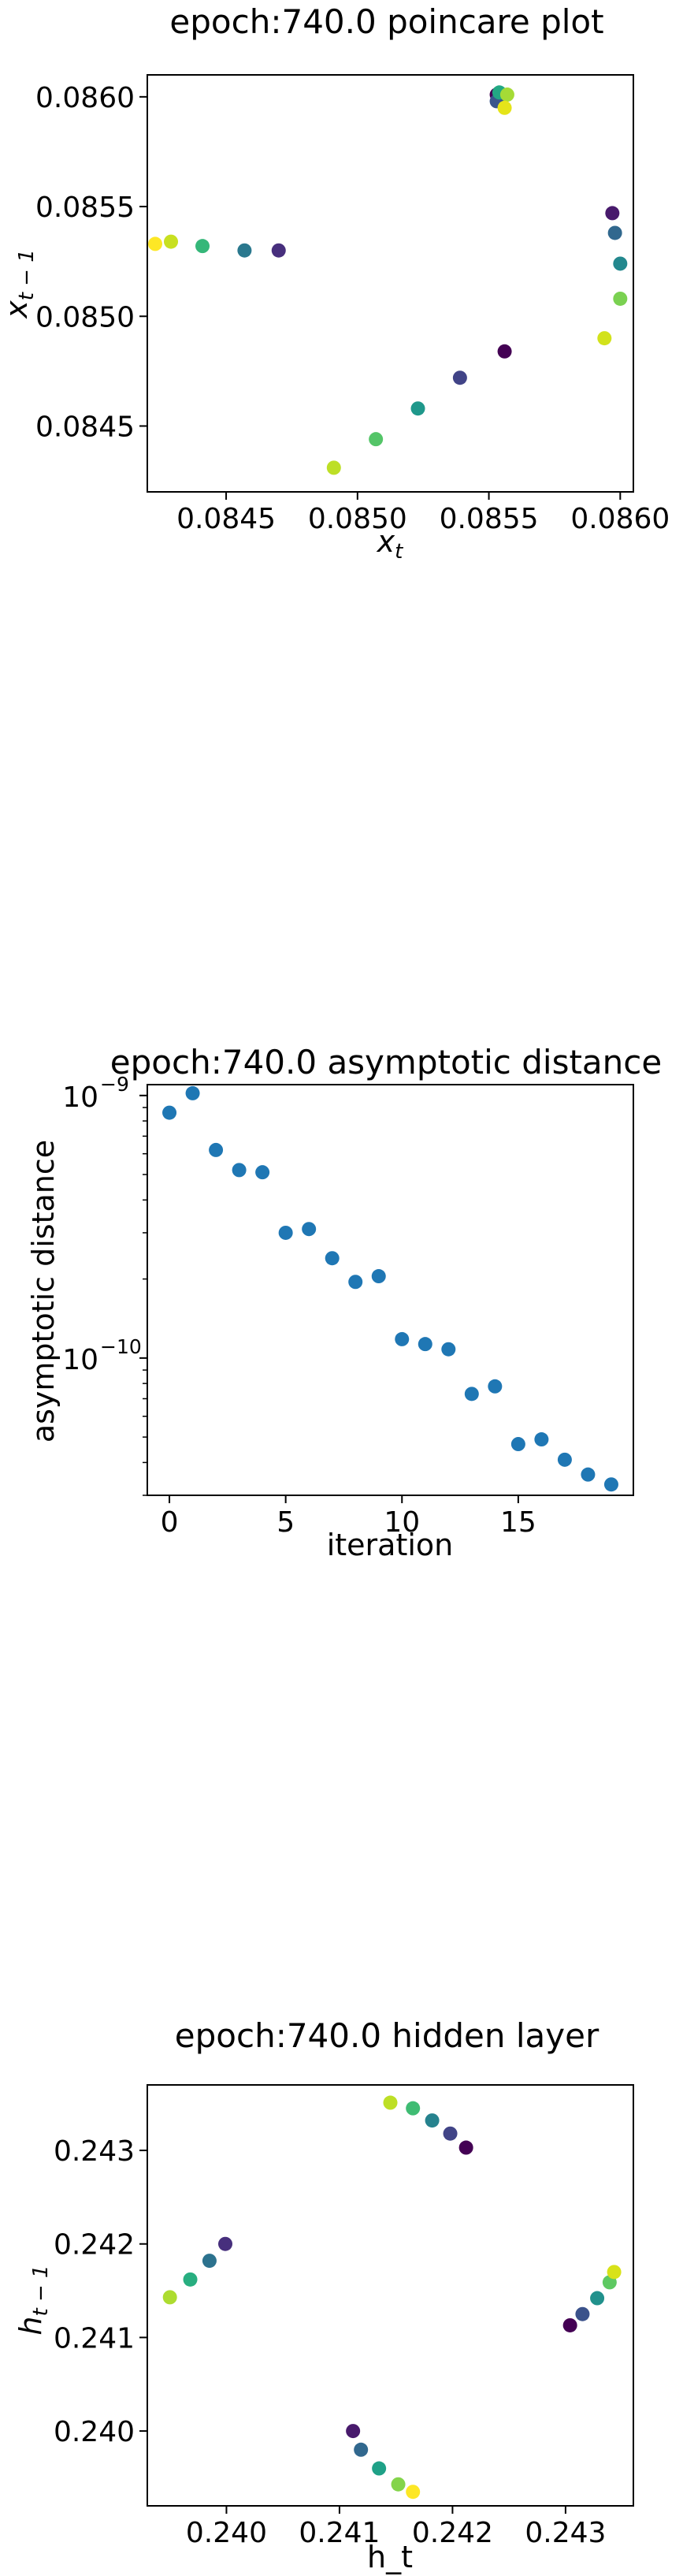 This screenshot has height=2576, width=683. What do you see at coordinates (402, 1522) in the screenshot?
I see `x-tick-label: 10` at bounding box center [402, 1522].